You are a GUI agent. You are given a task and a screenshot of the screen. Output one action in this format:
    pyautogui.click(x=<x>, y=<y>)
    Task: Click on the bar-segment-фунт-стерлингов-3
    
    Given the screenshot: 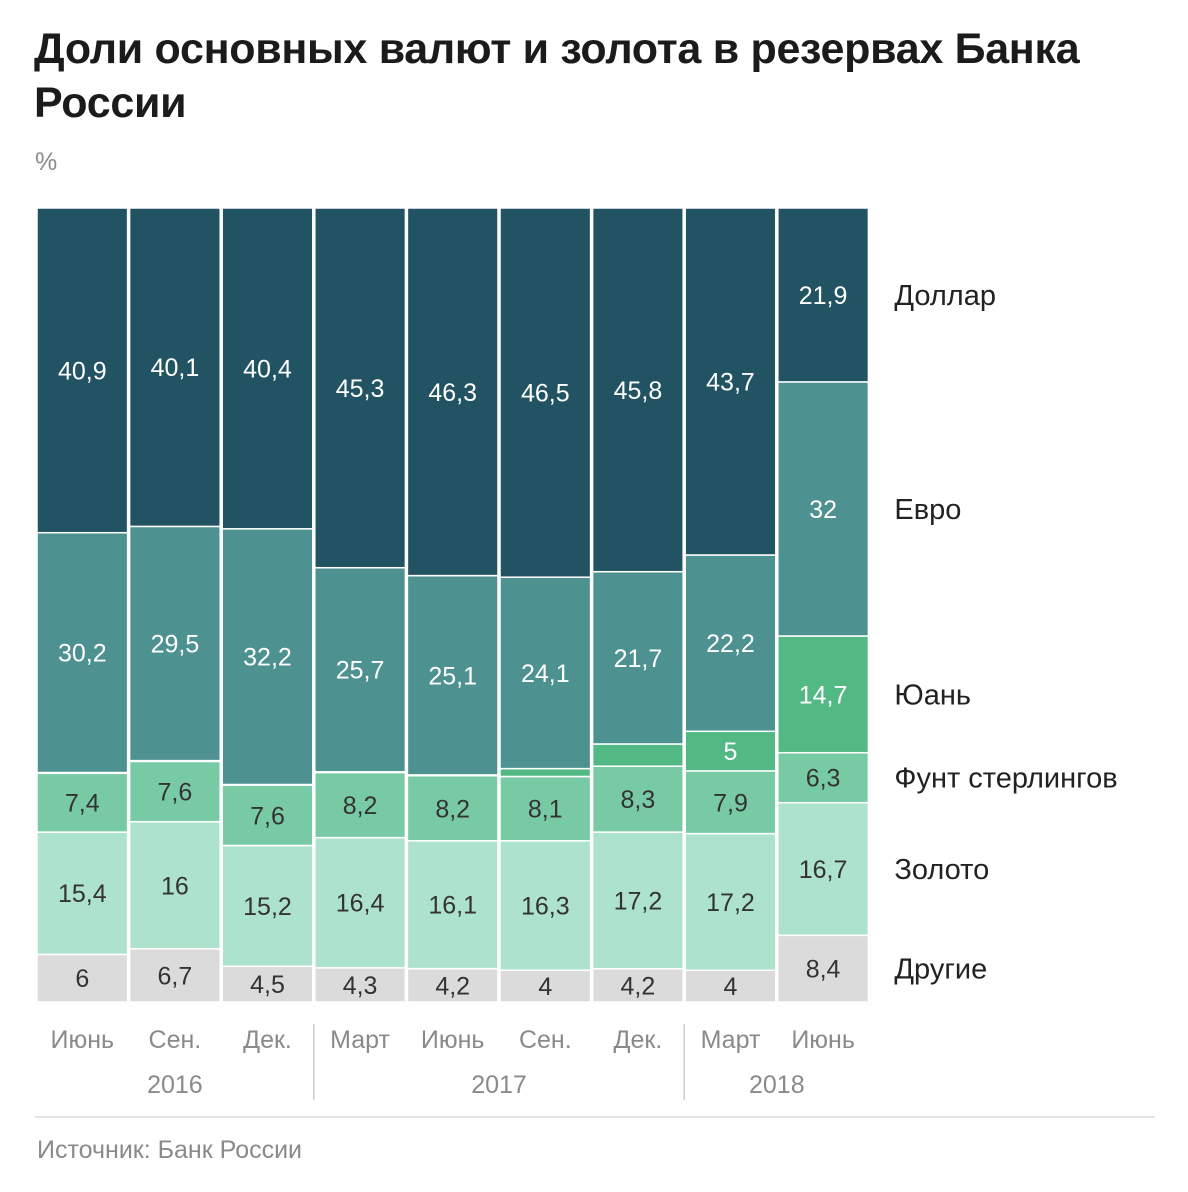 What is the action you would take?
    pyautogui.click(x=360, y=805)
    